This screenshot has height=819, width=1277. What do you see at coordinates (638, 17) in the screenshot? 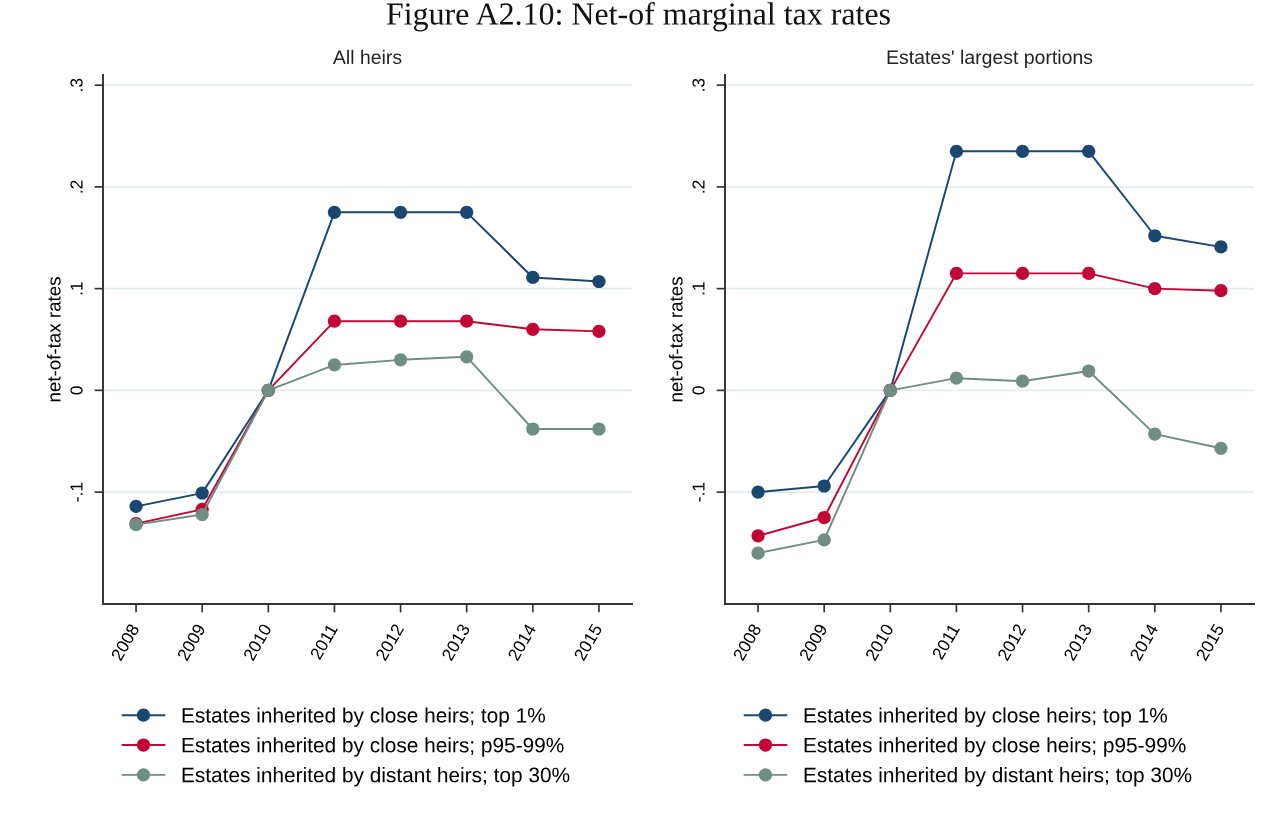
I see `caption: Figure A2.10: Net-of marginal tax rates` at bounding box center [638, 17].